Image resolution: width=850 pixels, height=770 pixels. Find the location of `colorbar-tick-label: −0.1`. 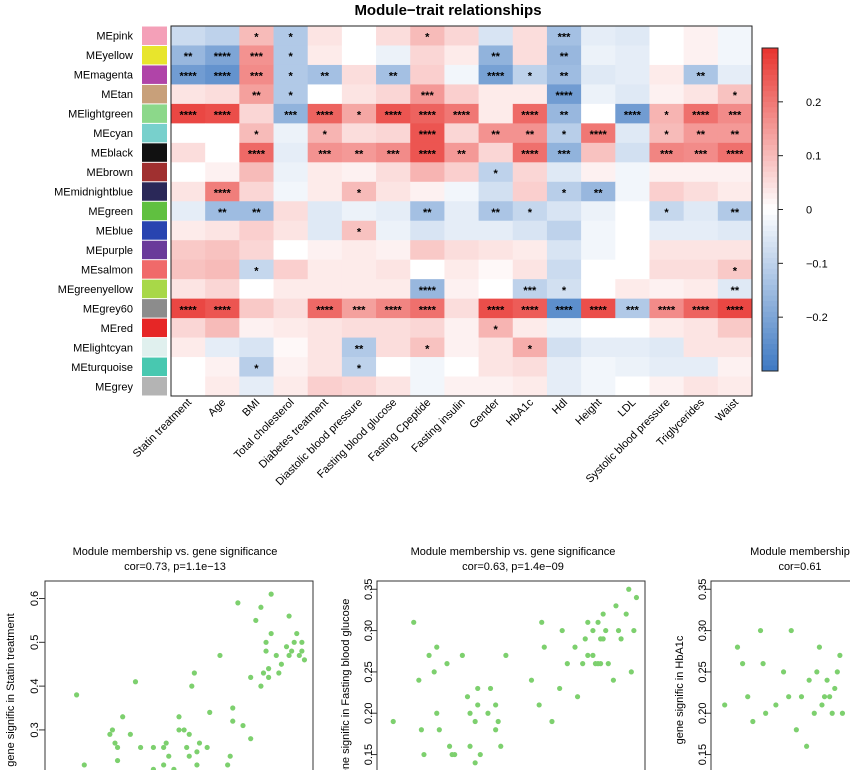

colorbar-tick-label: −0.1 is located at coordinates (817, 264).